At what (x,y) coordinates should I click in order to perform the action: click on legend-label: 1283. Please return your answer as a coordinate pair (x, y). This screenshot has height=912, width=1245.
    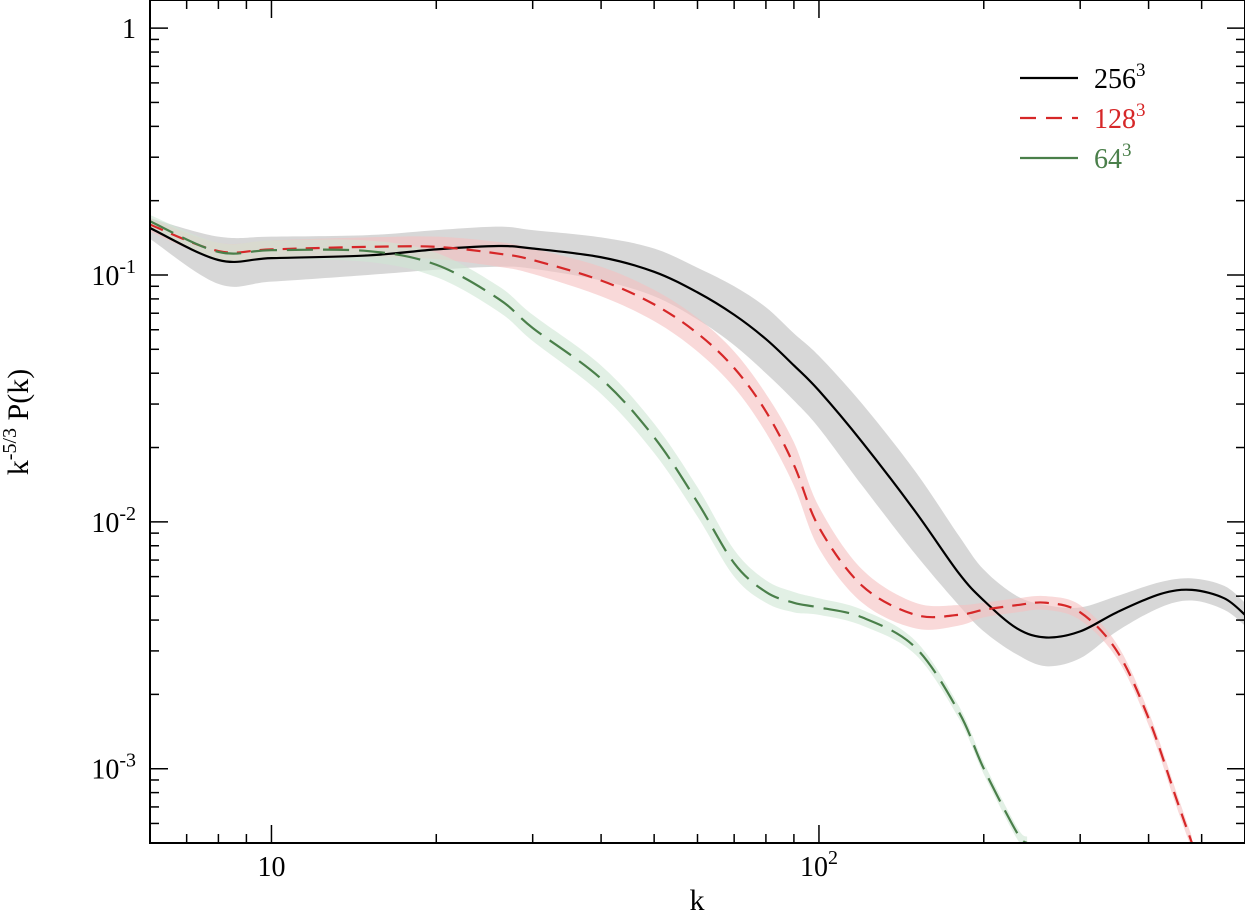
    Looking at the image, I should click on (1120, 117).